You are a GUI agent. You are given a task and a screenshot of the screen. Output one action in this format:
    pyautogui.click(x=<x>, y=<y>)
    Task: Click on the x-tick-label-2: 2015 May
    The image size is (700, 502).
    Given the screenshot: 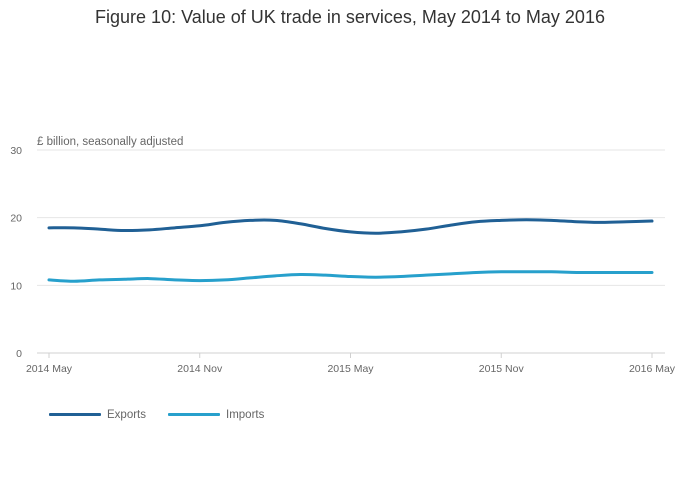 What is the action you would take?
    pyautogui.click(x=350, y=369)
    